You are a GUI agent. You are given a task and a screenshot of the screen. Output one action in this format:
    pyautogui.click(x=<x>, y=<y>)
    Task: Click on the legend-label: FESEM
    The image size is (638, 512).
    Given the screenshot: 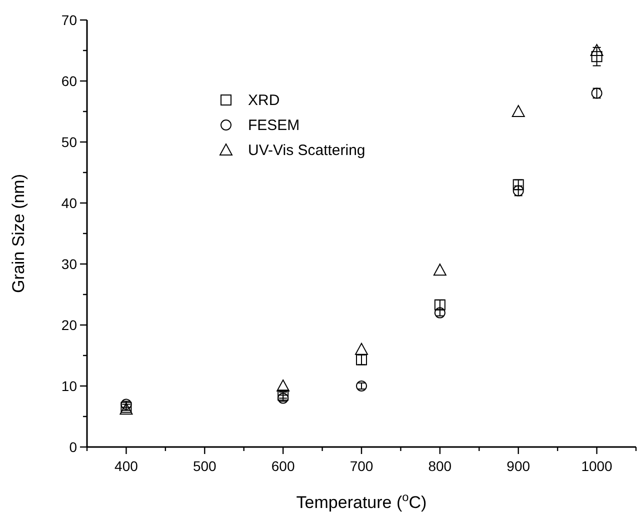 What is the action you would take?
    pyautogui.click(x=274, y=125)
    